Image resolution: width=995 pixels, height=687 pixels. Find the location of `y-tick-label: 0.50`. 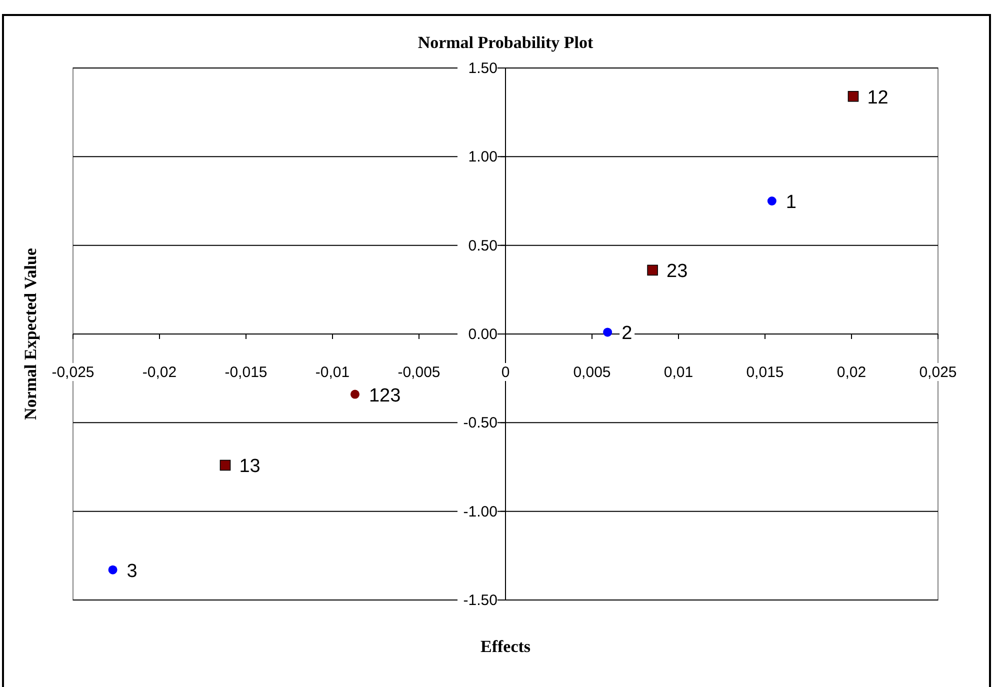

y-tick-label: 0.50 is located at coordinates (483, 245).